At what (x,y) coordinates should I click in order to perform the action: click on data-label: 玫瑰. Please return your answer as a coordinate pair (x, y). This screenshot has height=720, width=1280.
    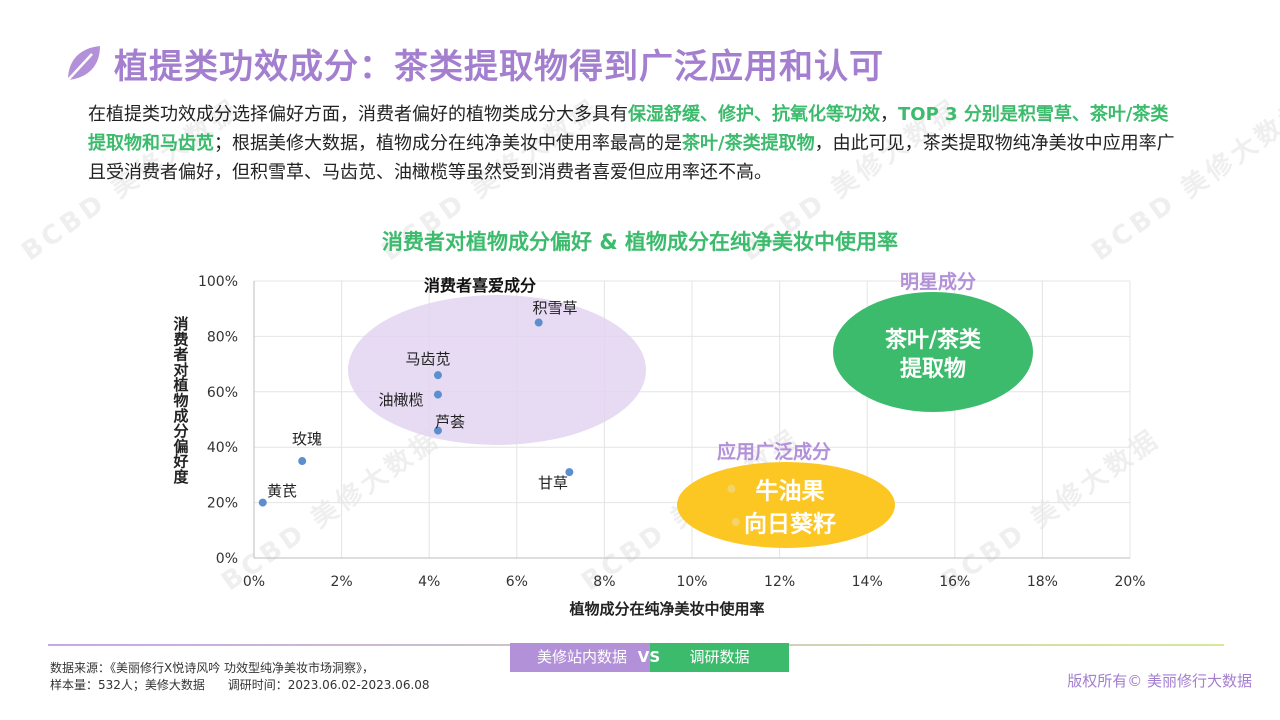
    Looking at the image, I should click on (307, 439).